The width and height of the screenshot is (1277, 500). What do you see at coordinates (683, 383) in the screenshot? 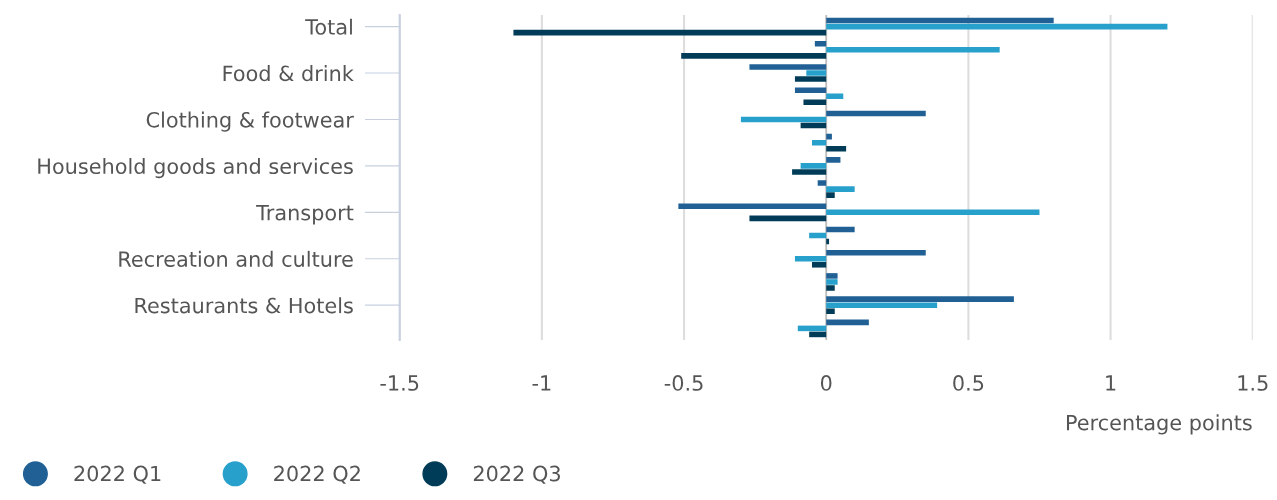
I see `x-tick-label: -0.5` at bounding box center [683, 383].